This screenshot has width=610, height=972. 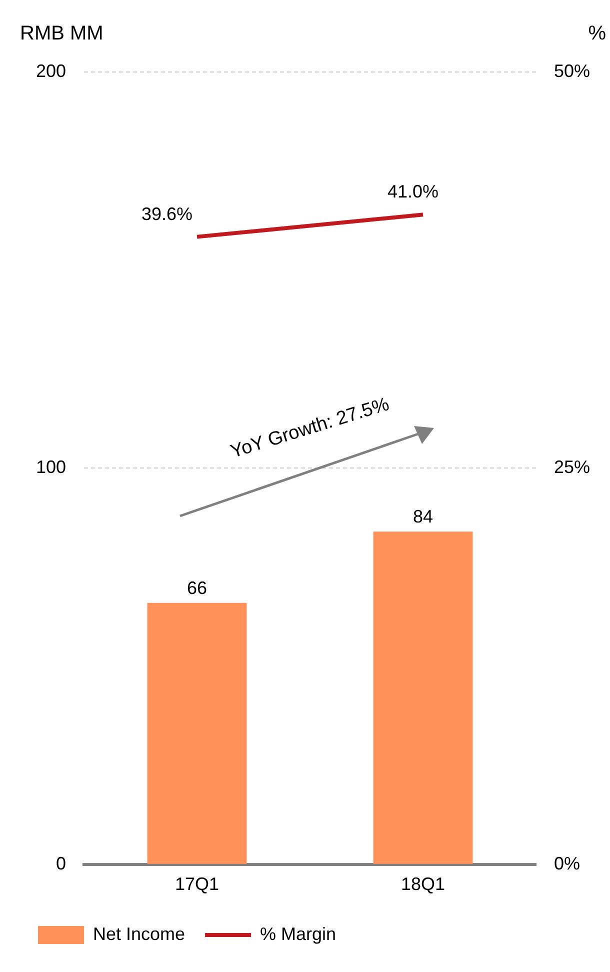 What do you see at coordinates (62, 33) in the screenshot?
I see `y-axis-title: RMB MM` at bounding box center [62, 33].